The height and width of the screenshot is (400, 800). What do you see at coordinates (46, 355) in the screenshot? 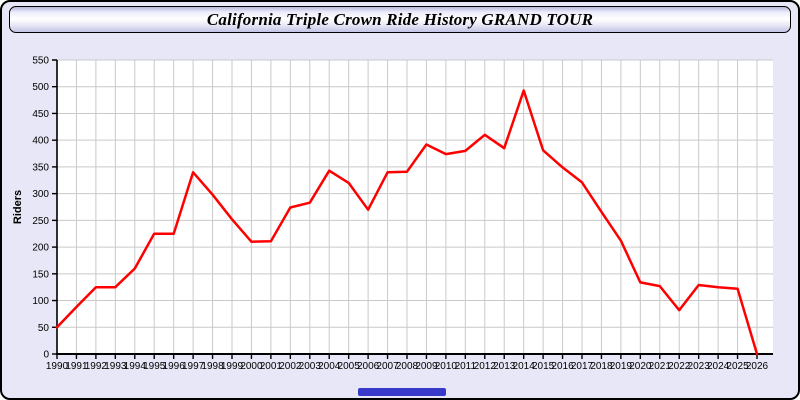
I see `y-tick-label: 0` at bounding box center [46, 355].